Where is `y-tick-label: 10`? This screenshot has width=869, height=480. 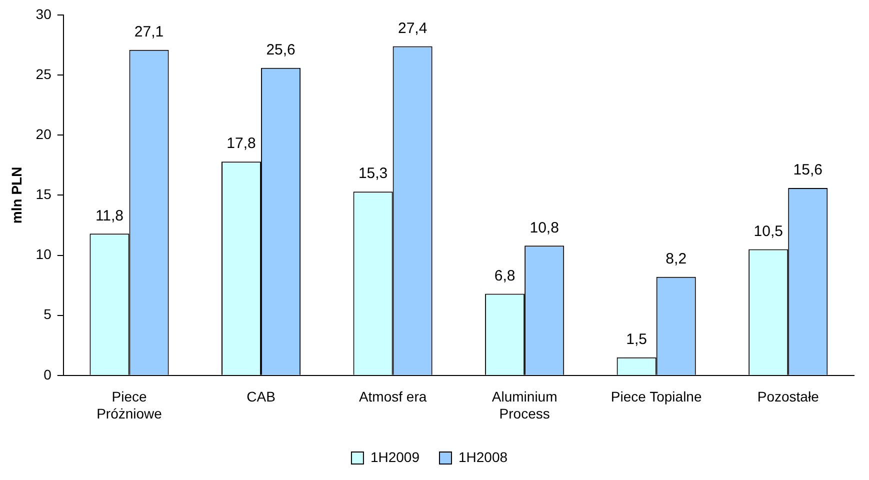 y-tick-label: 10 is located at coordinates (44, 254).